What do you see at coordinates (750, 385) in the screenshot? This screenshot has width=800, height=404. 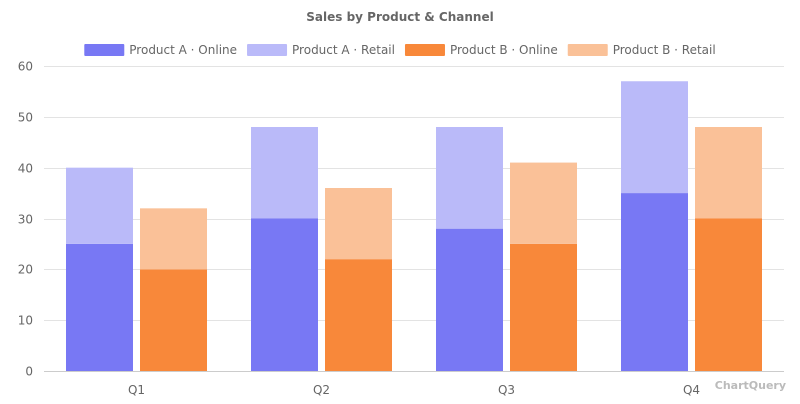 I see `watermark: ChartQuery` at bounding box center [750, 385].